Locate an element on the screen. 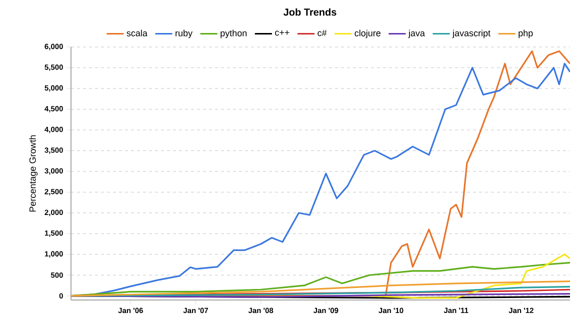 This screenshot has width=585, height=321. legend-label: javascript is located at coordinates (471, 34).